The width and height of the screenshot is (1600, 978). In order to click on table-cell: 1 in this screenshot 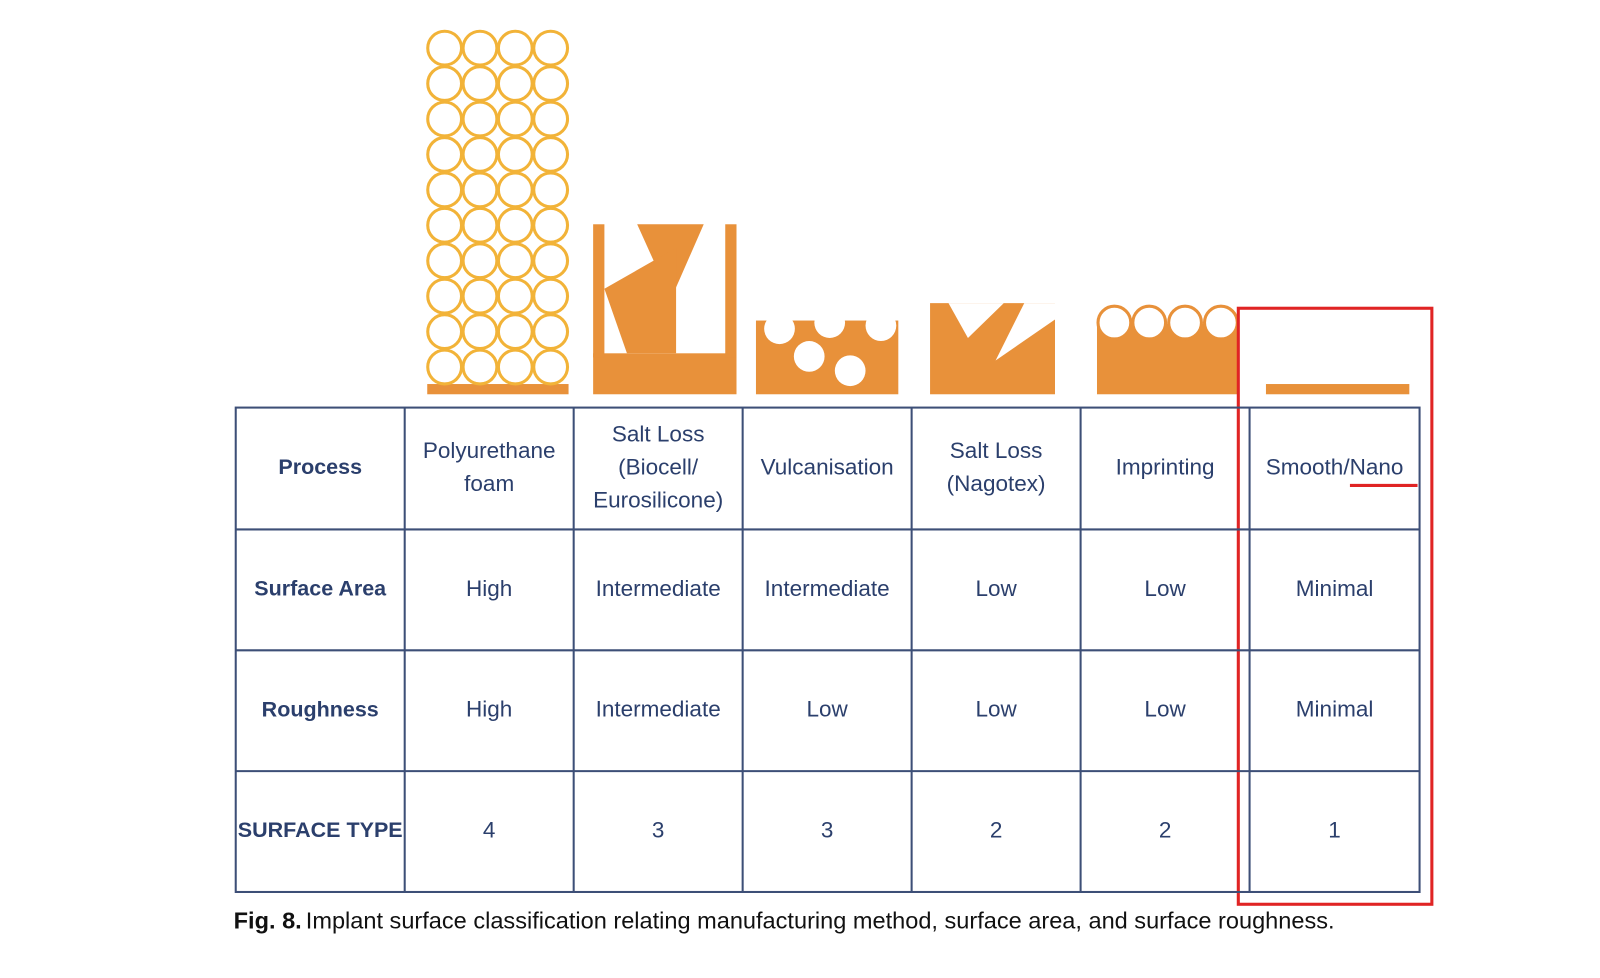, I will do `click(1334, 830)`.